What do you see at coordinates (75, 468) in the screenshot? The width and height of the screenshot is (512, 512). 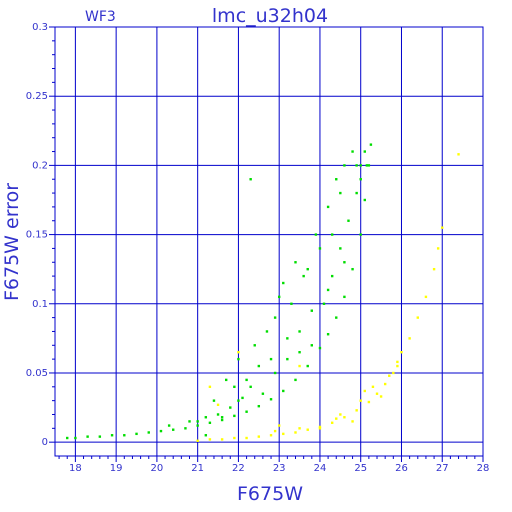 I see `x-tick-label: 18` at bounding box center [75, 468].